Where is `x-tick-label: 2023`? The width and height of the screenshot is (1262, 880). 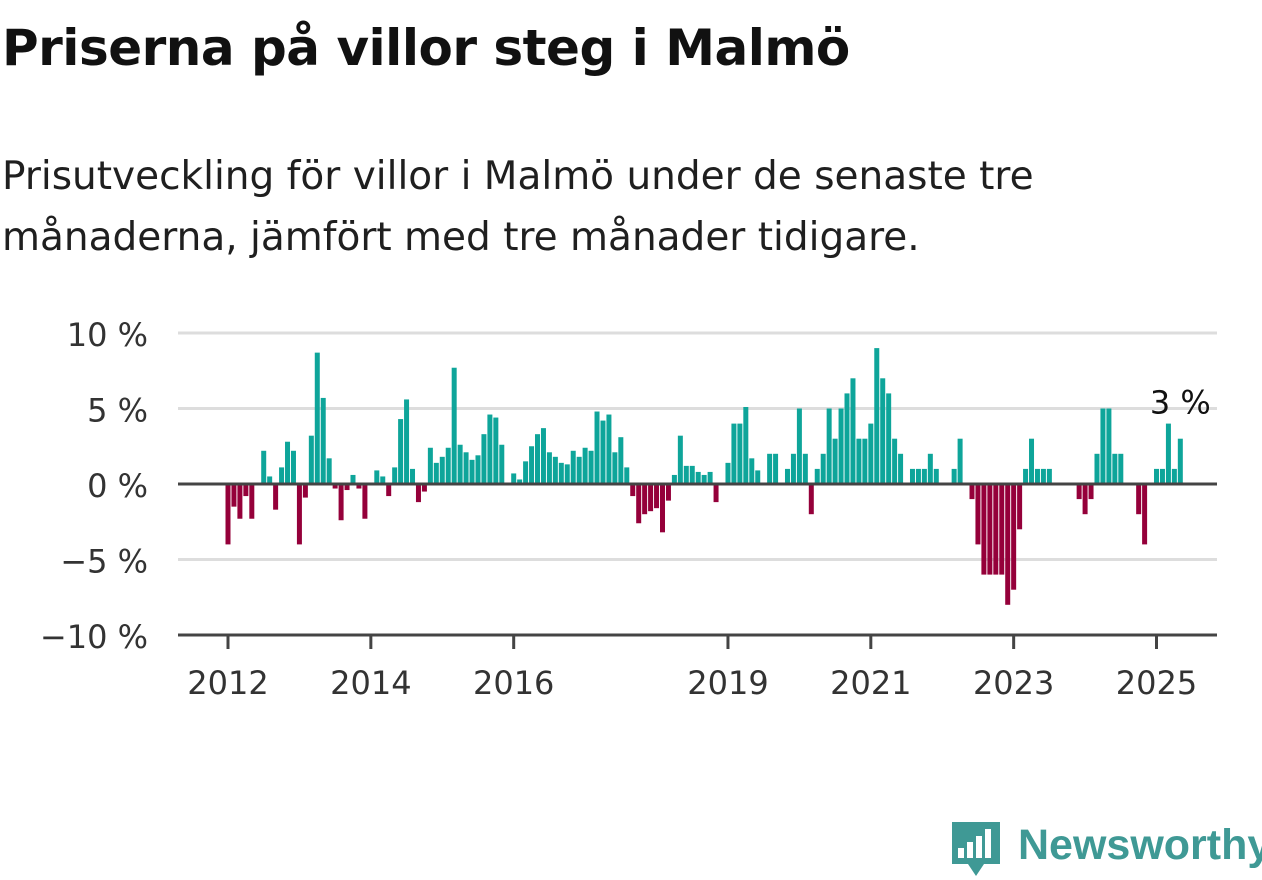
x-tick-label: 2023 is located at coordinates (1013, 683).